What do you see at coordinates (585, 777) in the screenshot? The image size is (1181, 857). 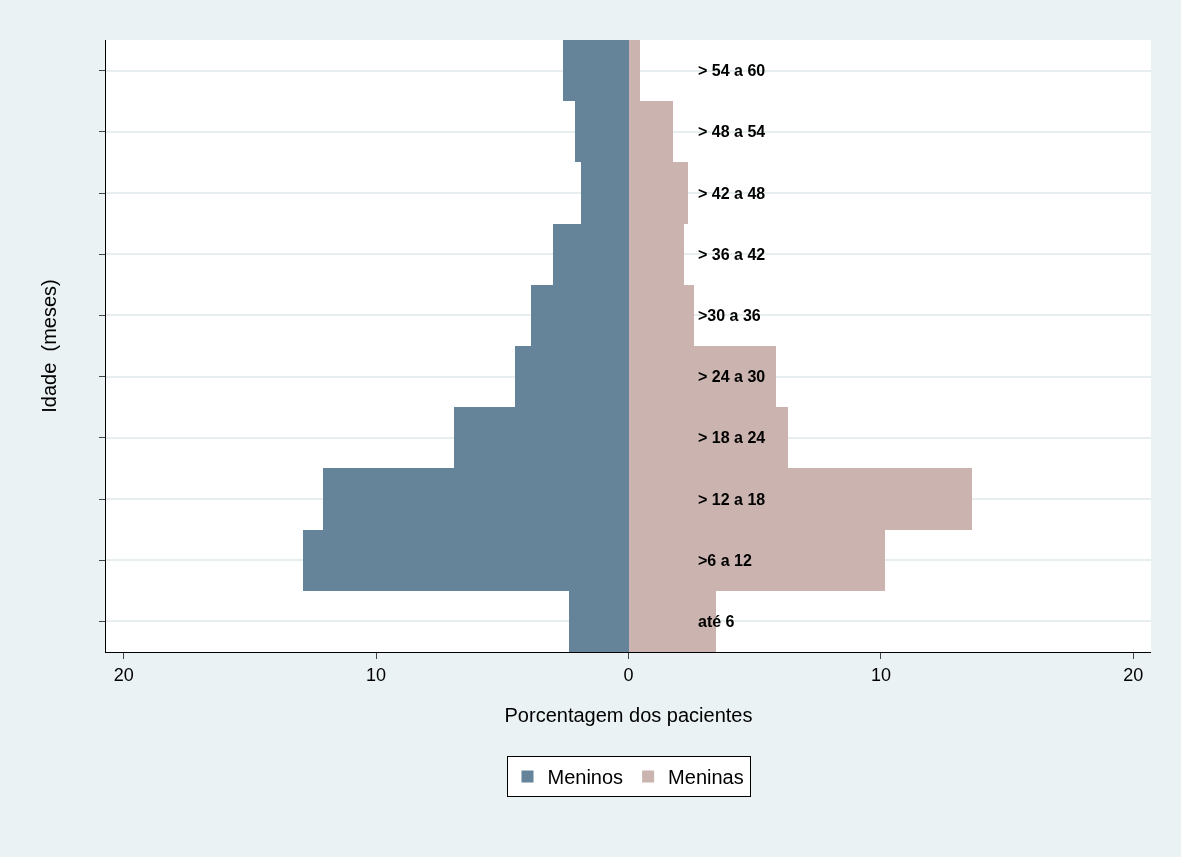 I see `legend-label: Meninos` at bounding box center [585, 777].